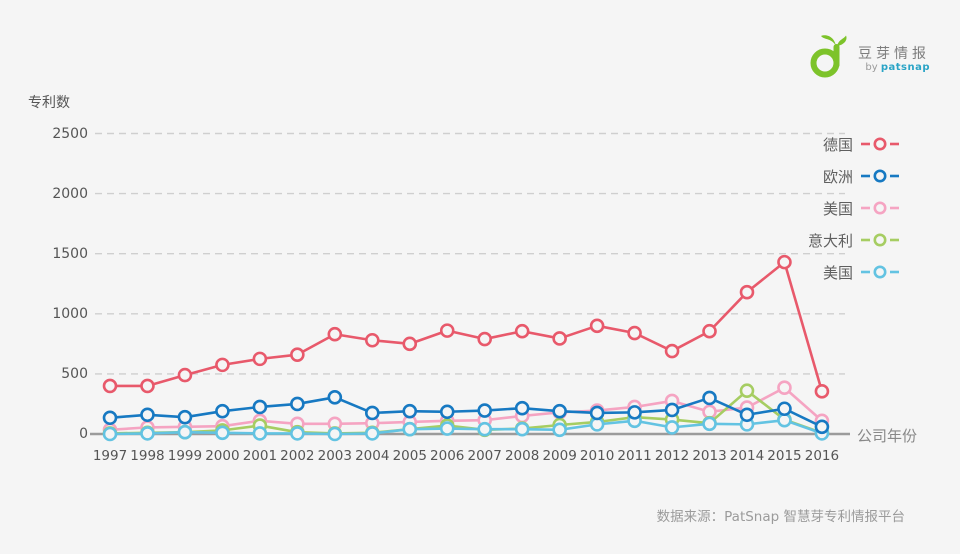  What do you see at coordinates (634, 456) in the screenshot?
I see `x-tick-2011: 2011` at bounding box center [634, 456].